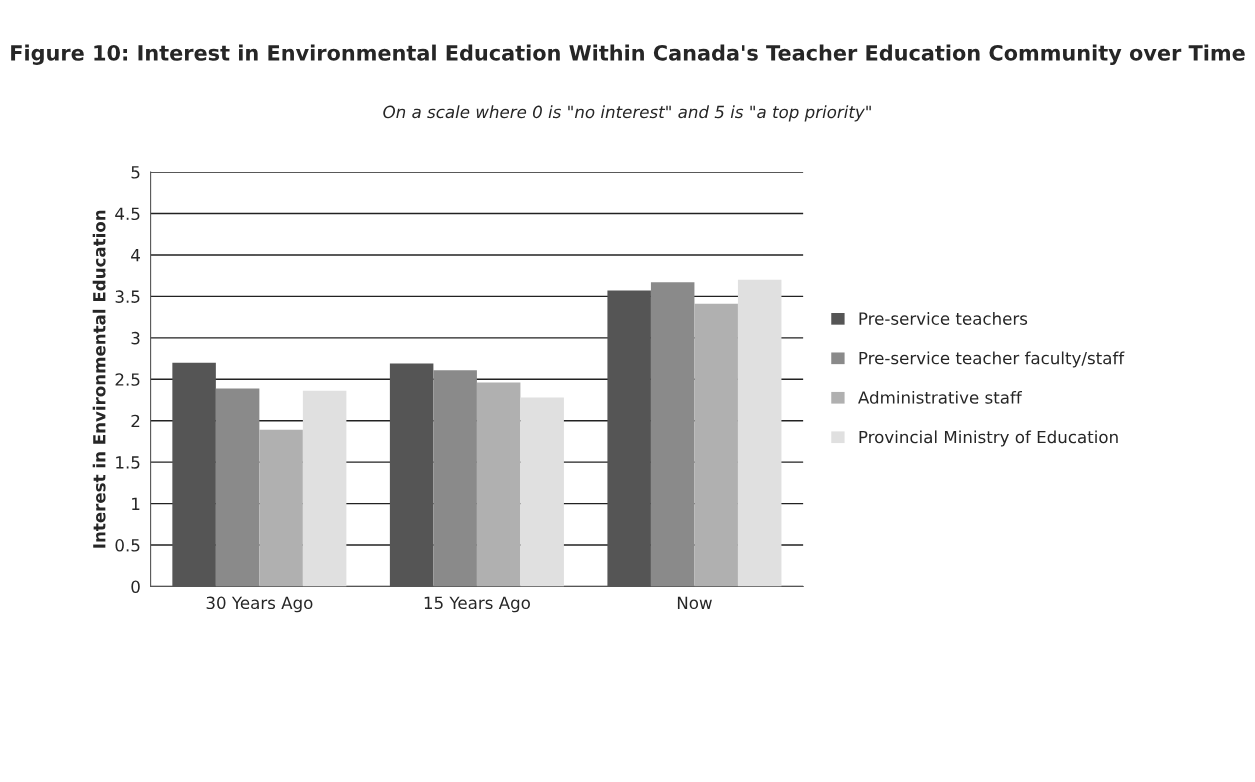 The height and width of the screenshot is (782, 1255). What do you see at coordinates (627, 113) in the screenshot?
I see `chart-subtitle: On a scale where 0 is "no interest" and 5 is "a top priority"` at bounding box center [627, 113].